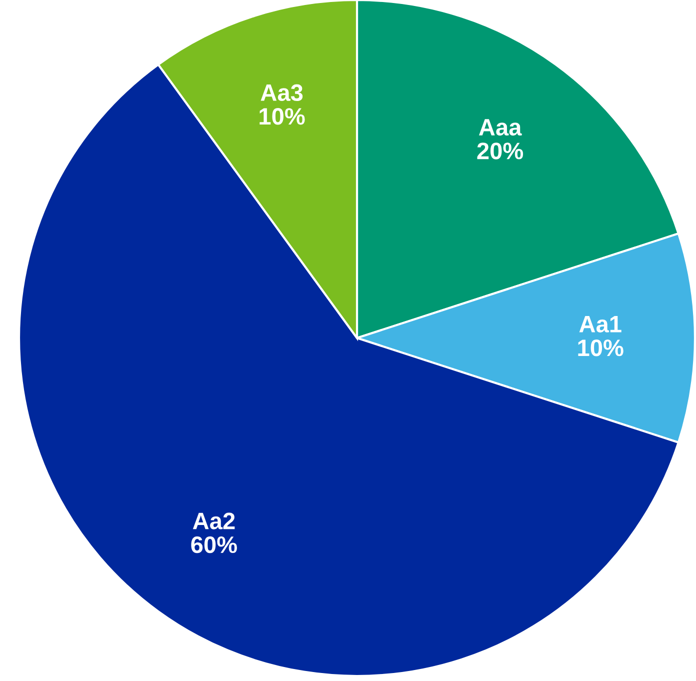 Image resolution: width=696 pixels, height=681 pixels. Describe the element at coordinates (600, 324) in the screenshot. I see `slice-label: Aa1` at that location.